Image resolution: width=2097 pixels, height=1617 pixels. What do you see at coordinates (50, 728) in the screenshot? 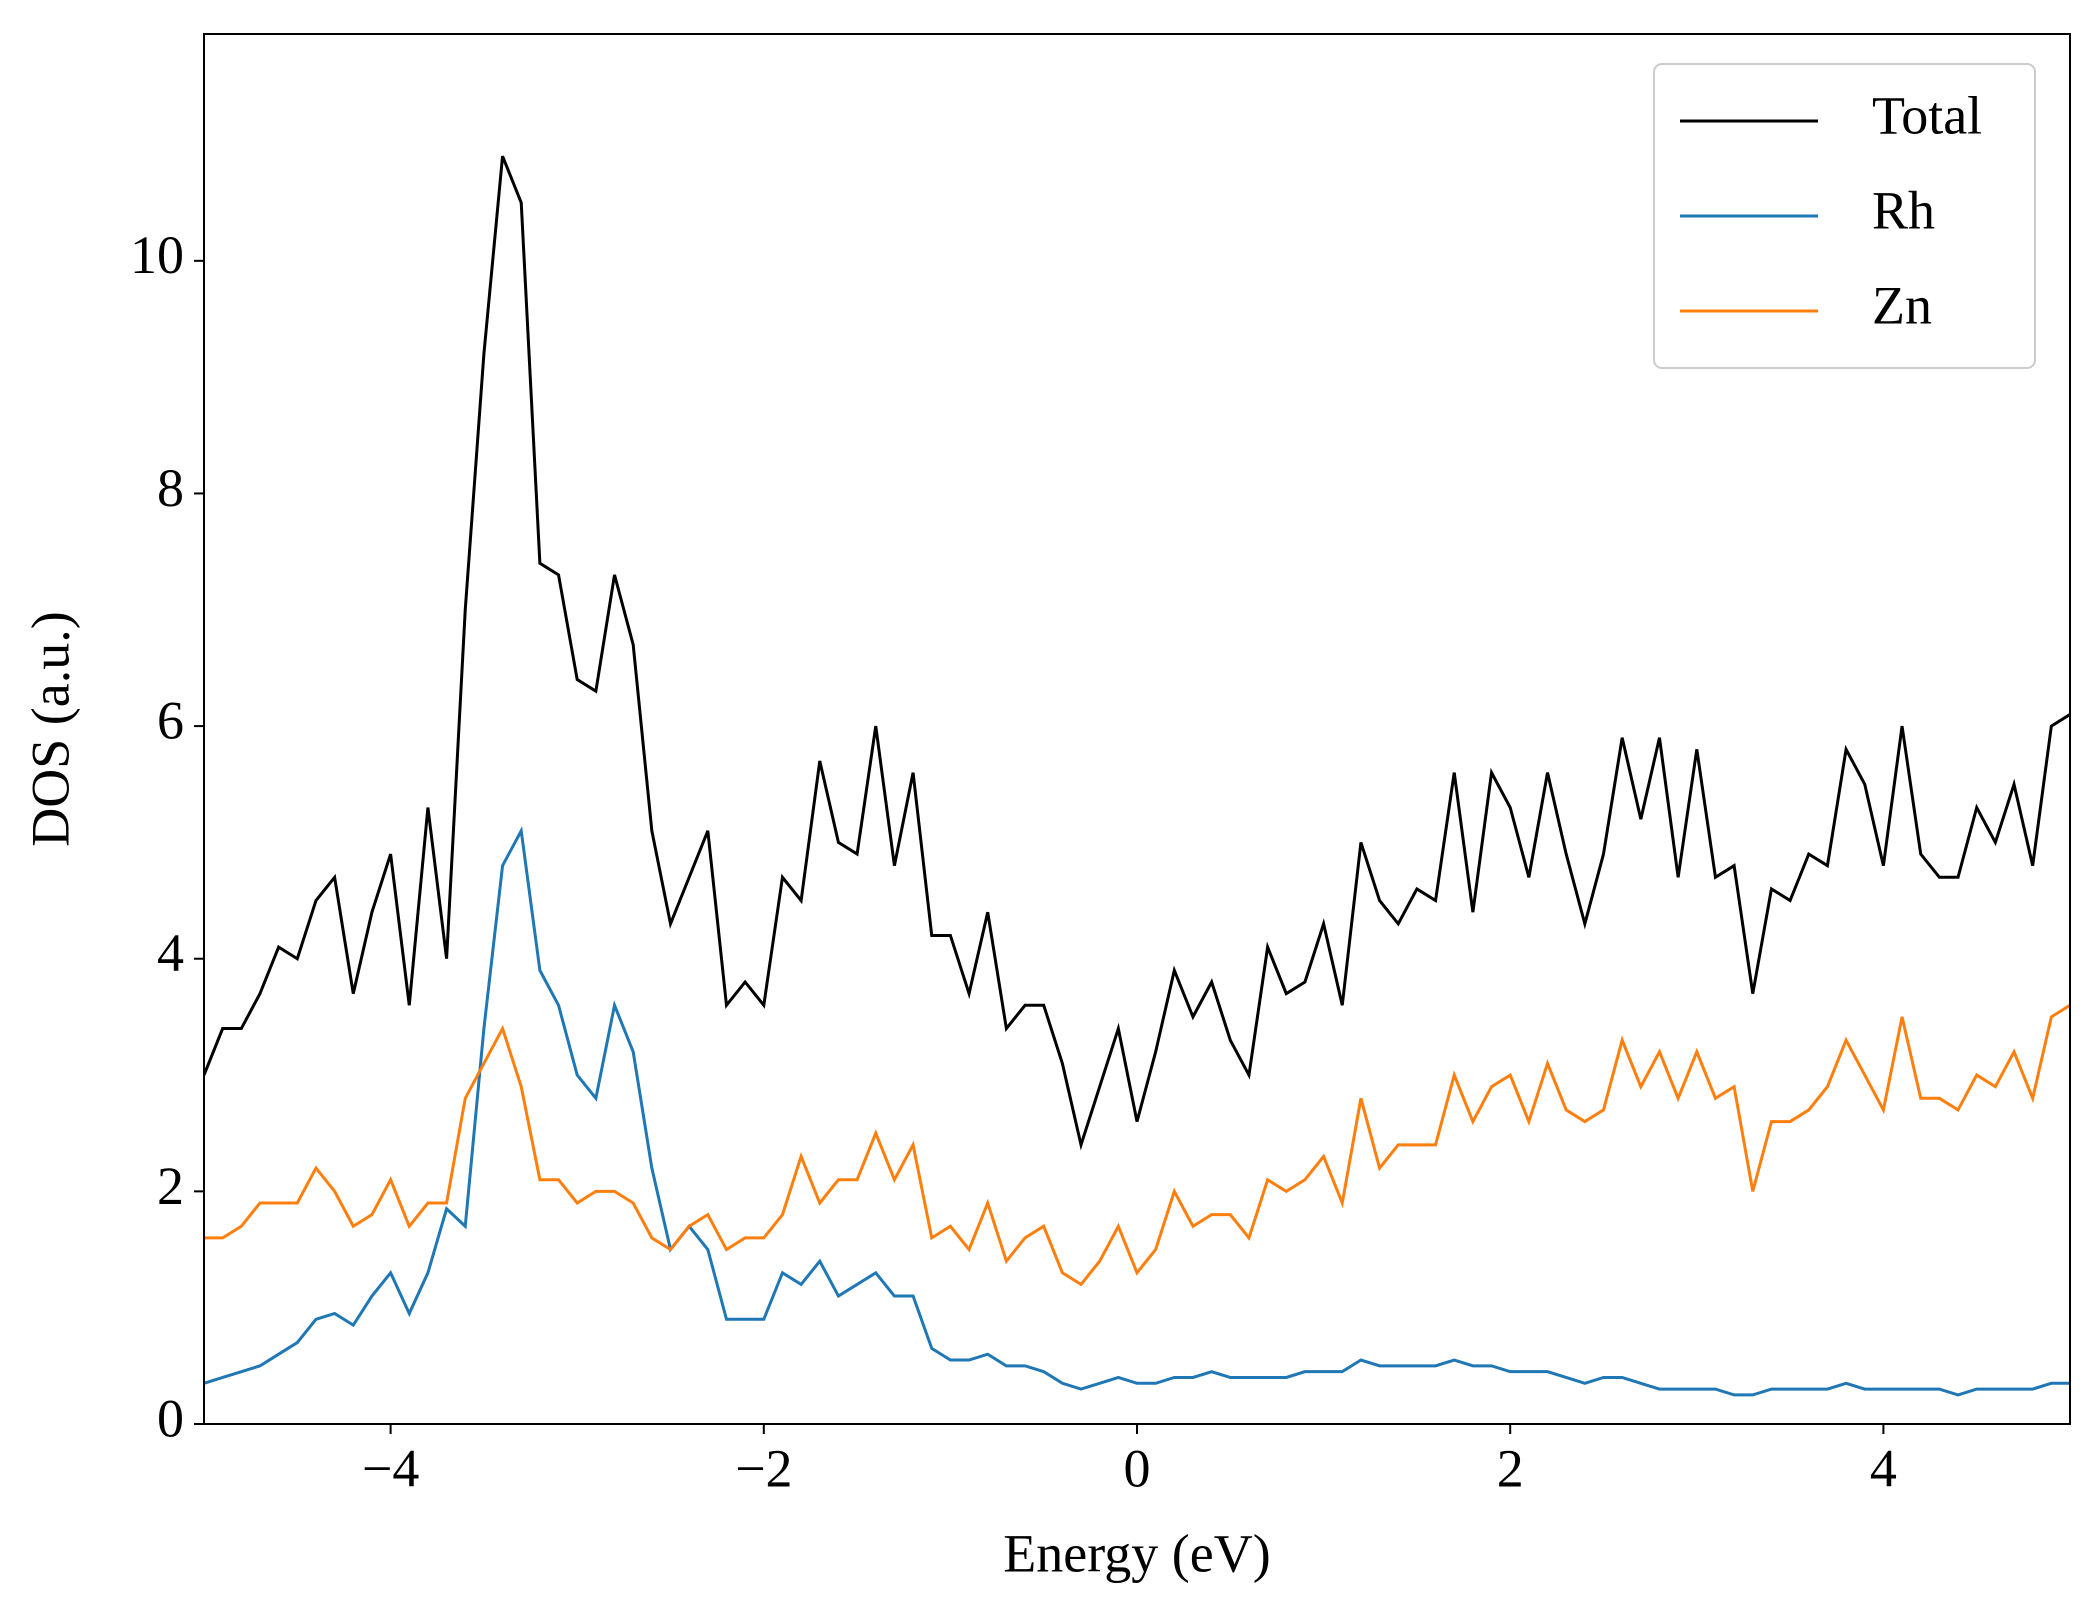
I see `y-axis-label: DOS (a.u.)` at bounding box center [50, 728].